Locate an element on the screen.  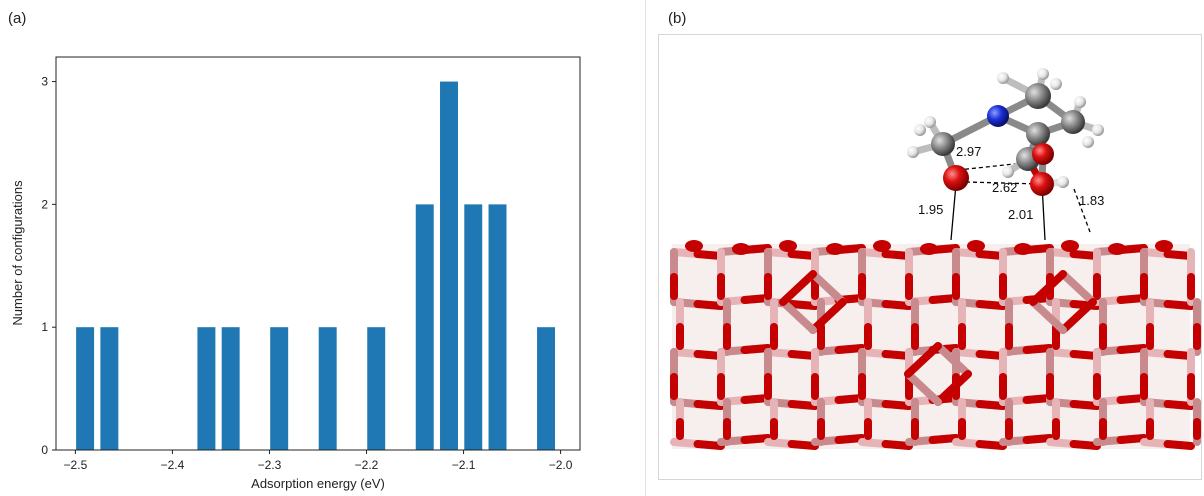
x-tick-label: −2.2 is located at coordinates (367, 465).